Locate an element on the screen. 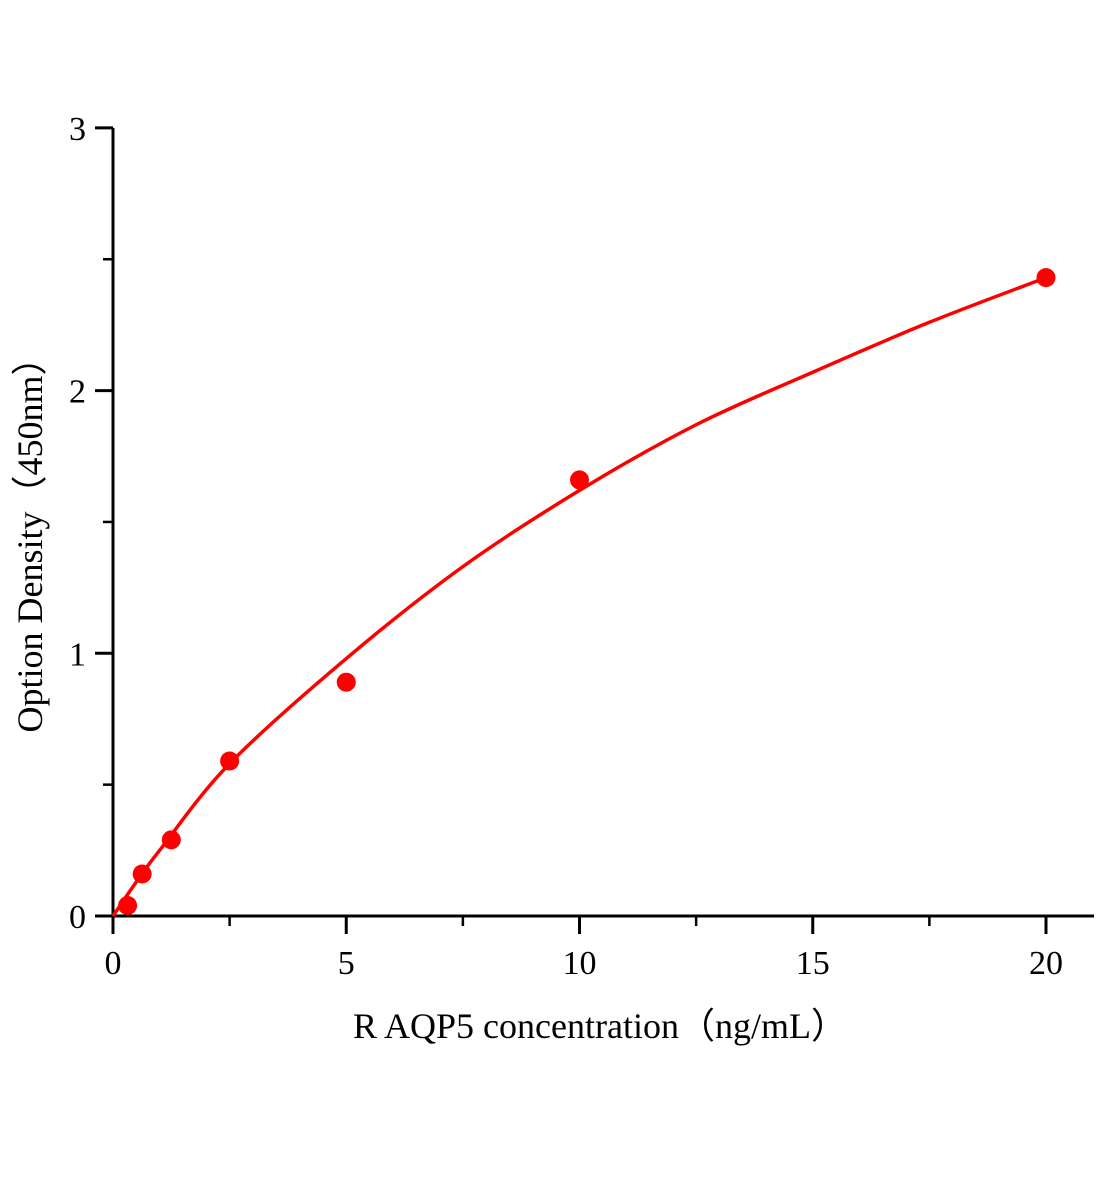  x-tick-label: 0 is located at coordinates (113, 963).